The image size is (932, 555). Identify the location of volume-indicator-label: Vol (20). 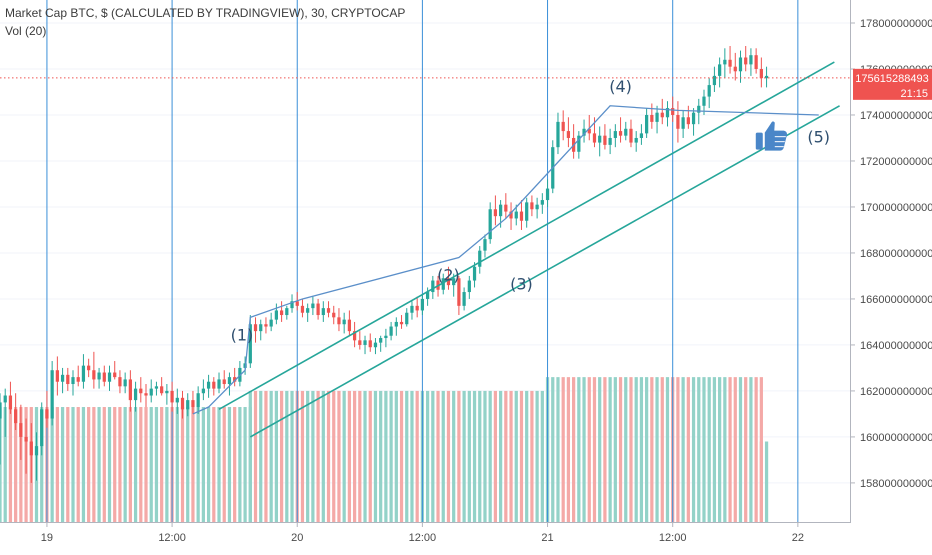
(26, 31).